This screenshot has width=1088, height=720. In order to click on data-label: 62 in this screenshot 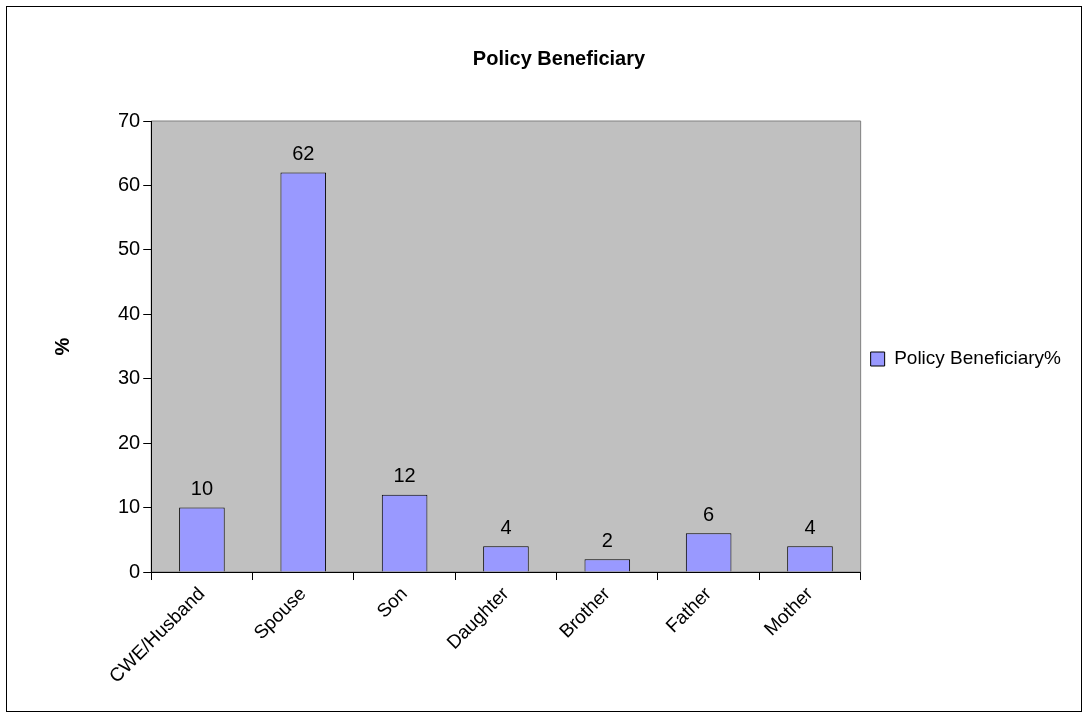, I will do `click(303, 153)`.